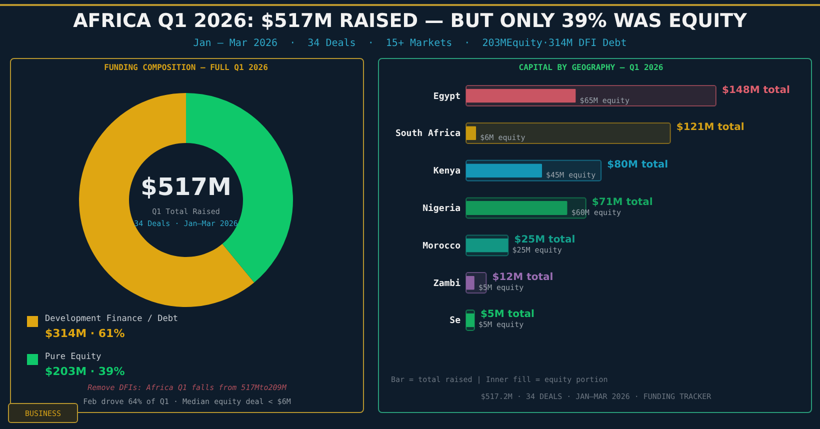  What do you see at coordinates (756, 90) in the screenshot?
I see `data-label: $148M total` at bounding box center [756, 90].